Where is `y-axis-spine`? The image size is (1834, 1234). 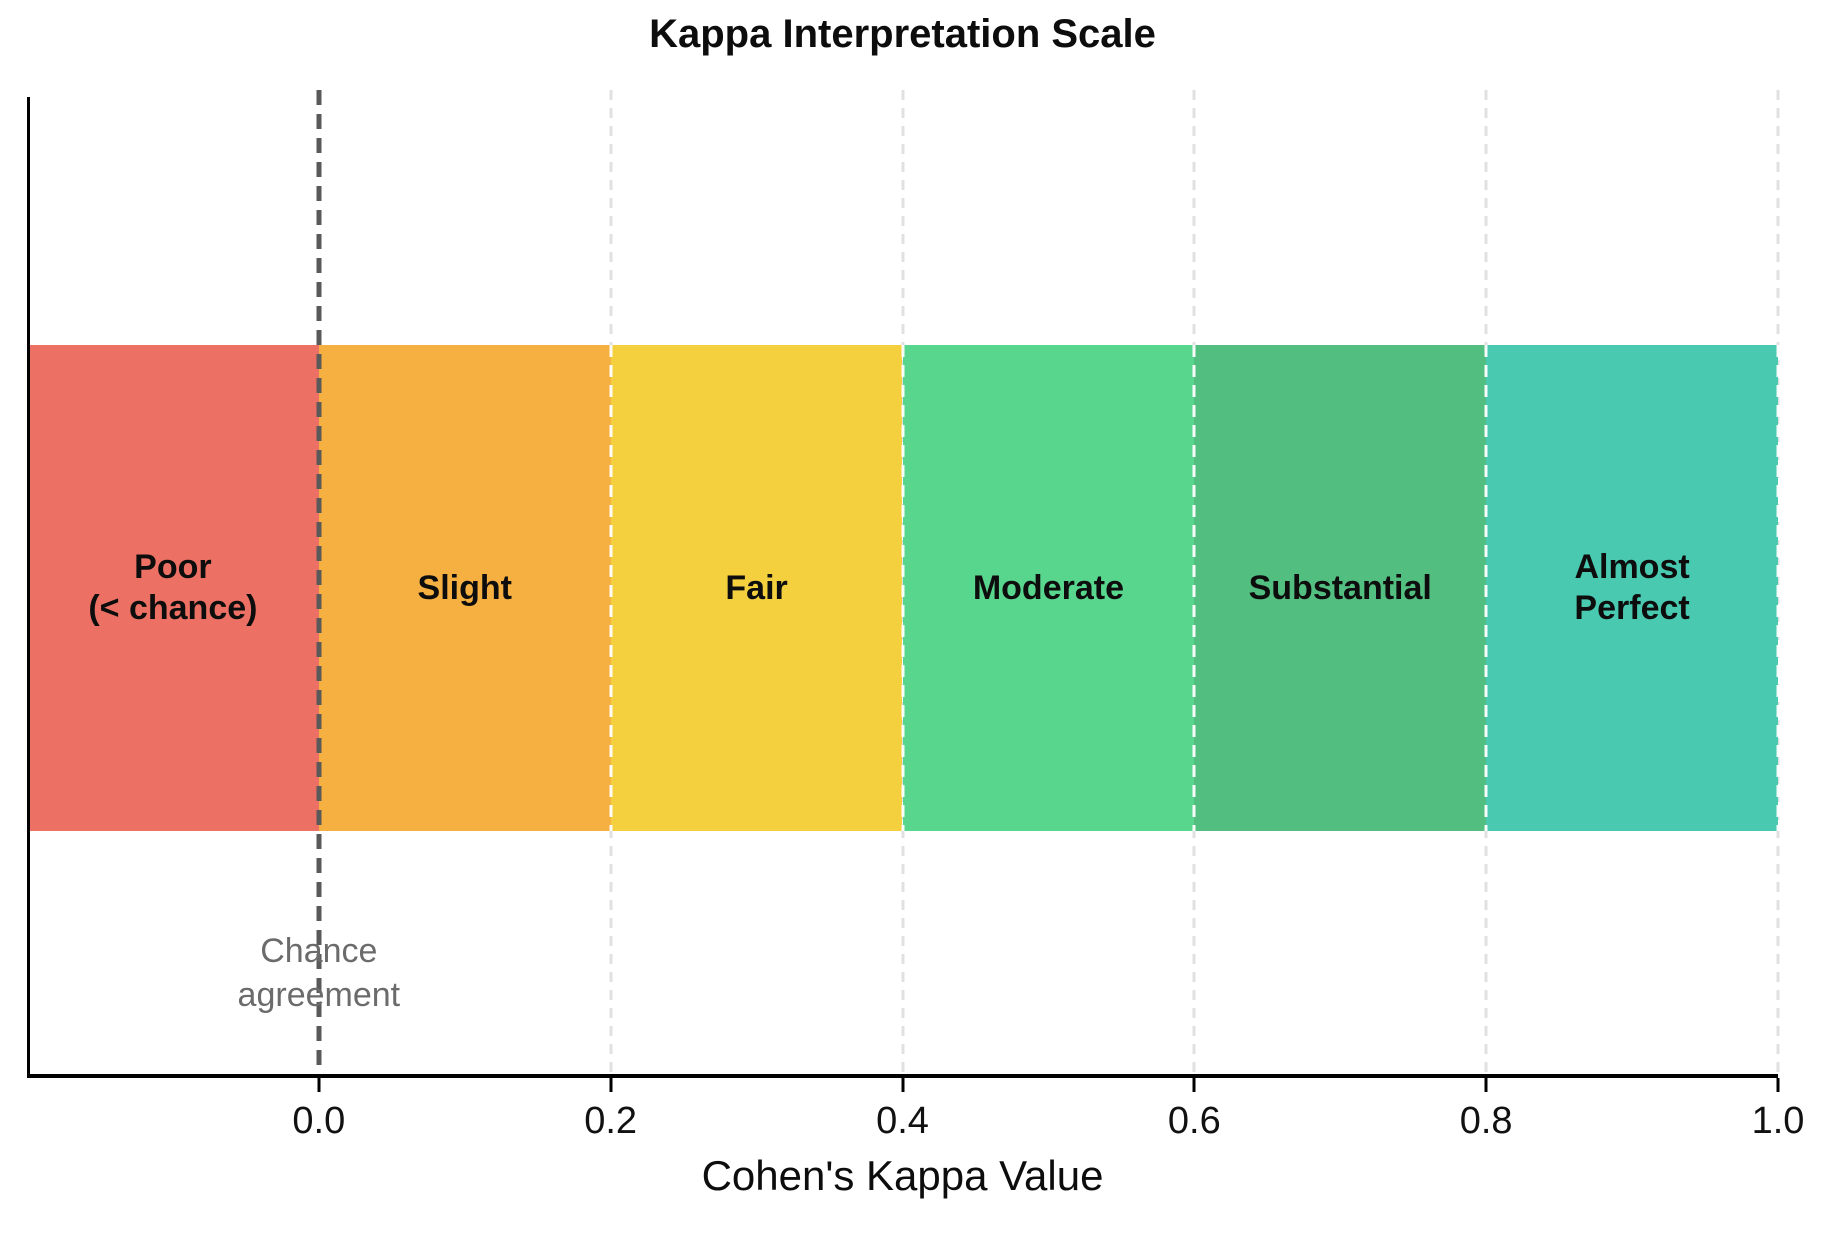
y-axis-spine is located at coordinates (28, 587).